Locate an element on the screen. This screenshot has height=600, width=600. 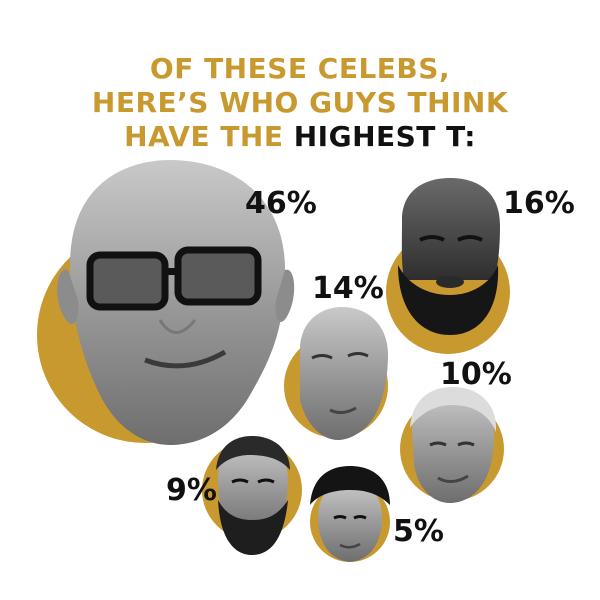
celeb-16-group: 16% is located at coordinates (480, 266).